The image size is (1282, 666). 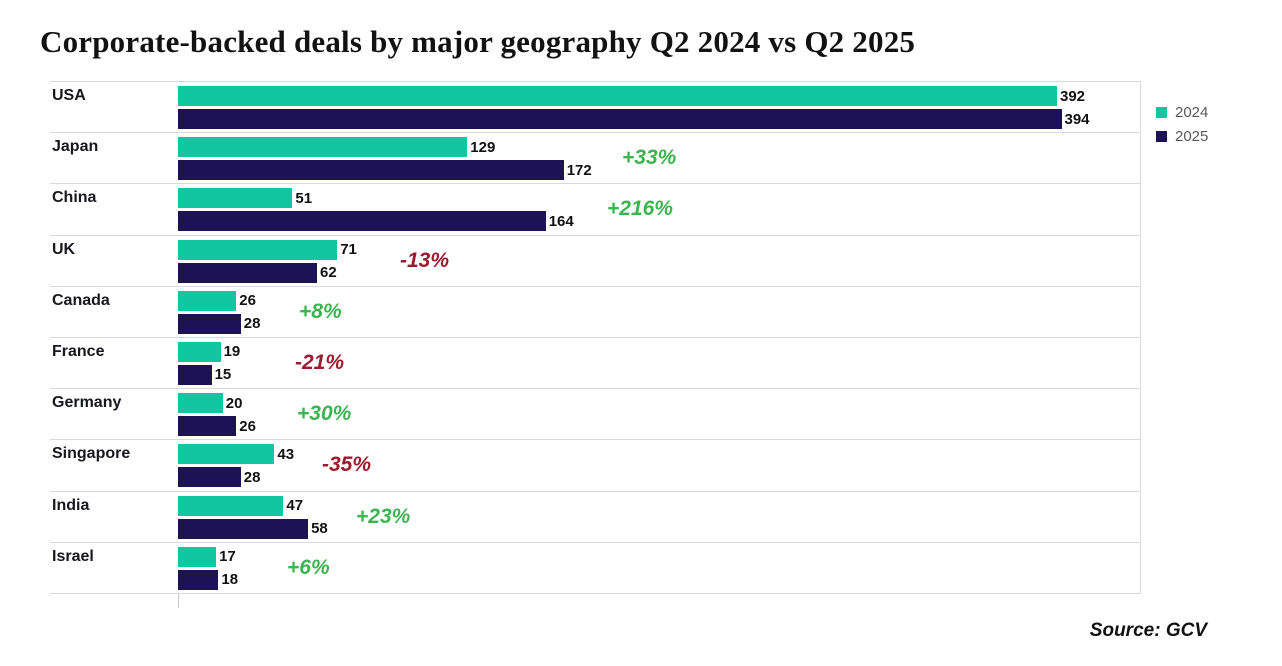 I want to click on value-label: 394, so click(x=1077, y=119).